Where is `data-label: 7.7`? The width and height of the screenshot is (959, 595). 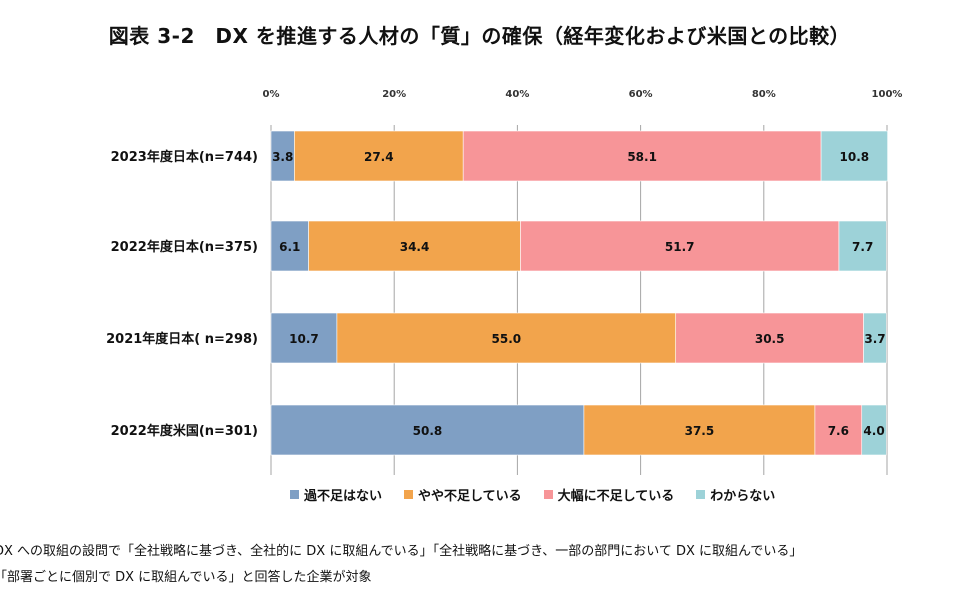
data-label: 7.7 is located at coordinates (862, 247).